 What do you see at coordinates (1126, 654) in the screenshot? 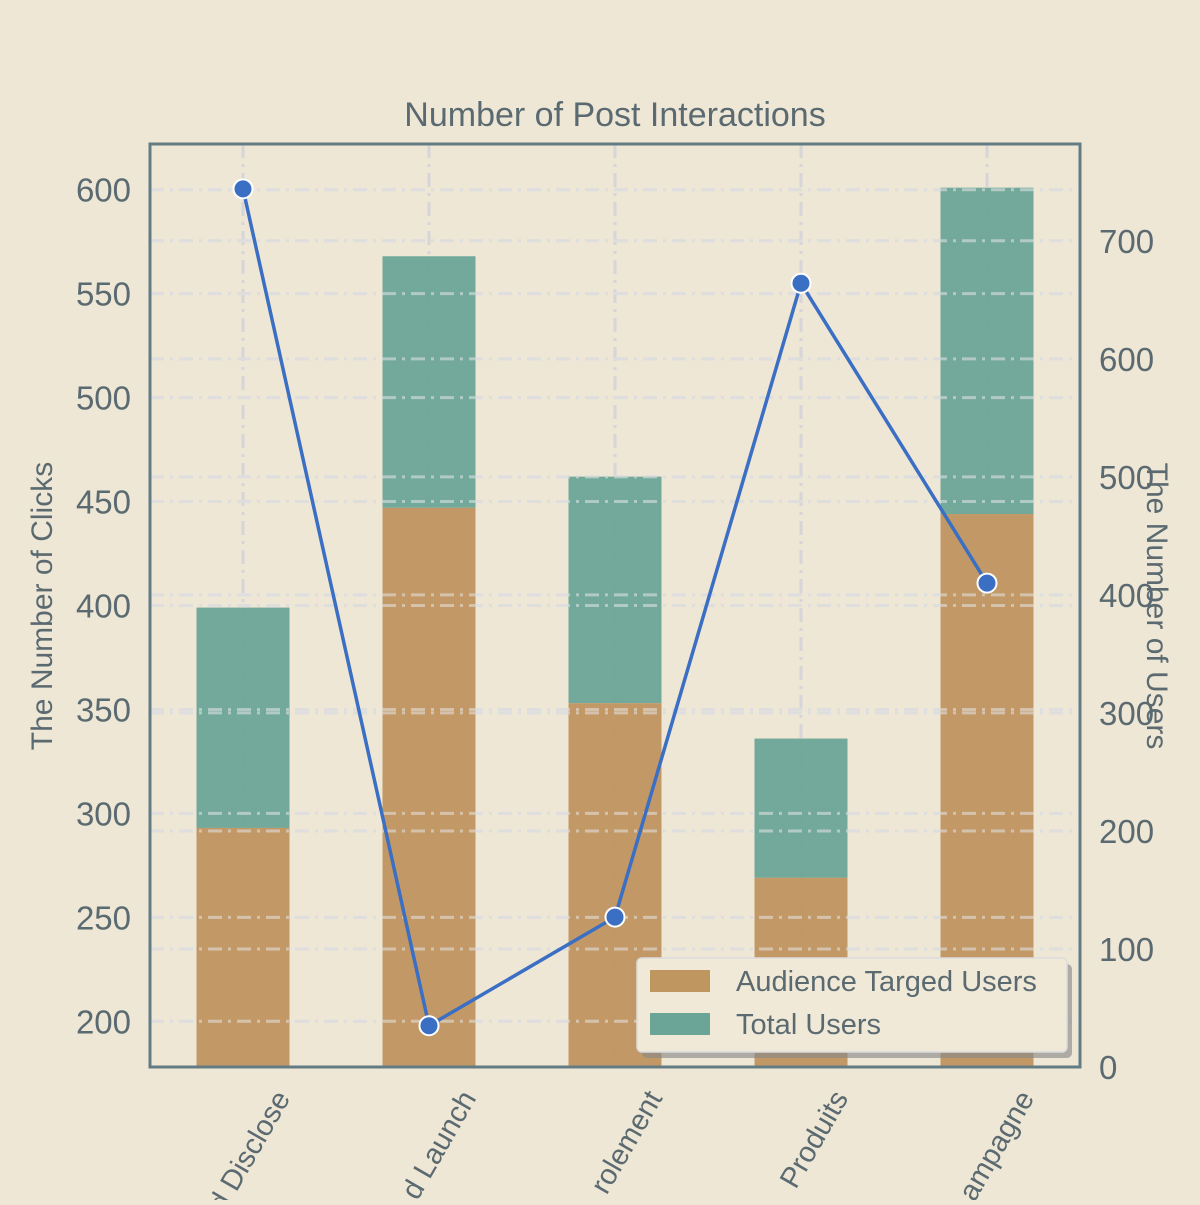
I see `y2-axis-ticks: 0 100 200 300 400 500 600 700` at bounding box center [1126, 654].